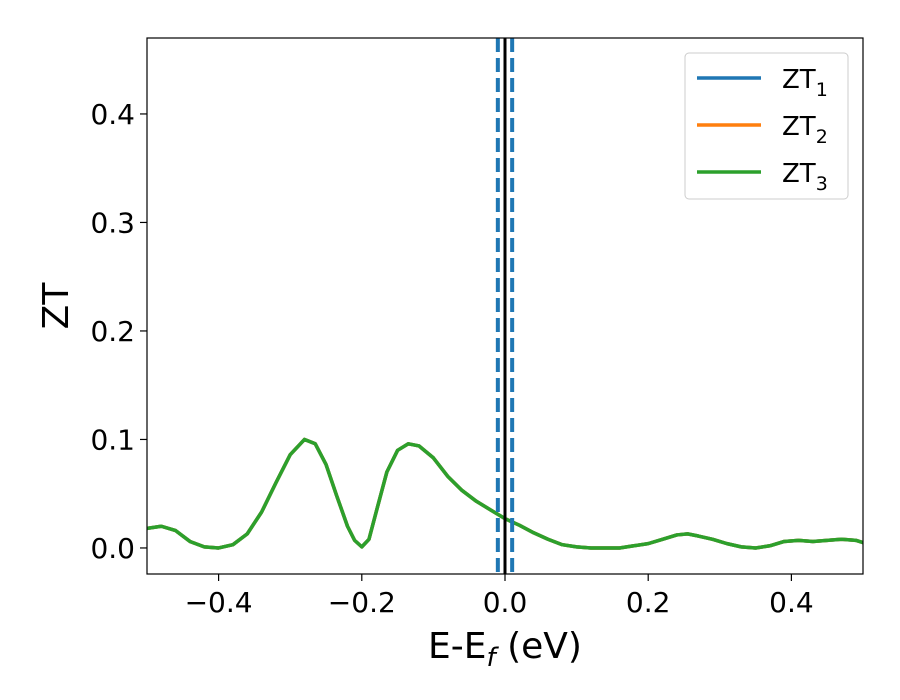 The width and height of the screenshot is (900, 700). Describe the element at coordinates (112, 331) in the screenshot. I see `y-tick-label: 0.2` at that location.